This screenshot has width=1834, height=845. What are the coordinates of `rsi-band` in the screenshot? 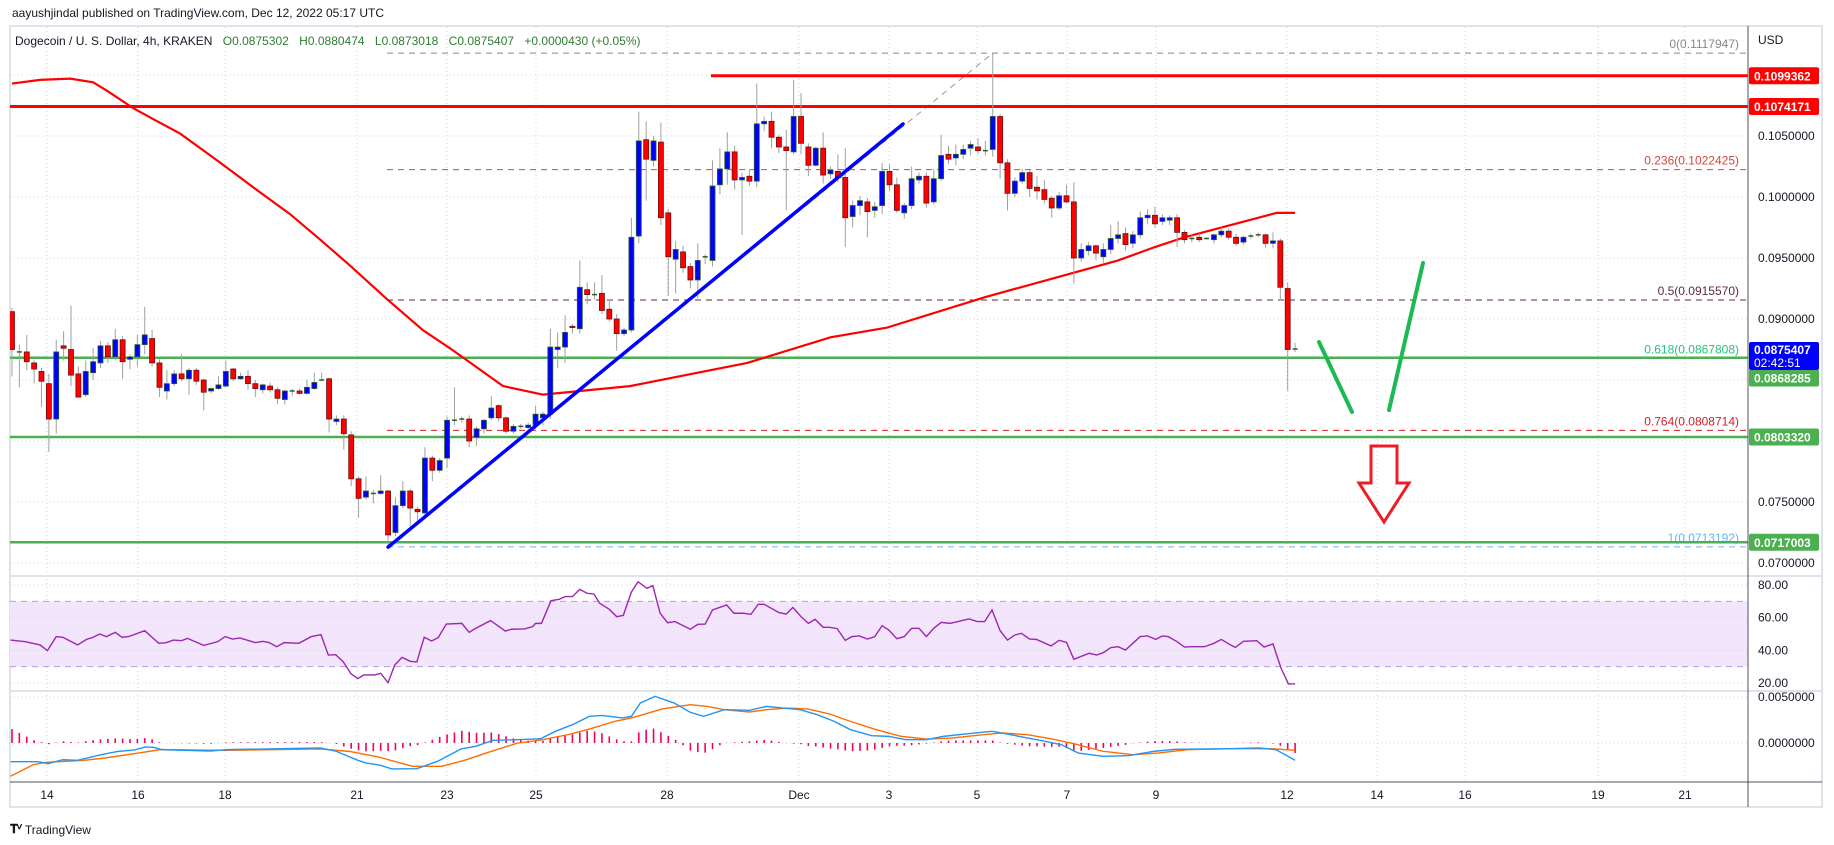 It's located at (879, 634).